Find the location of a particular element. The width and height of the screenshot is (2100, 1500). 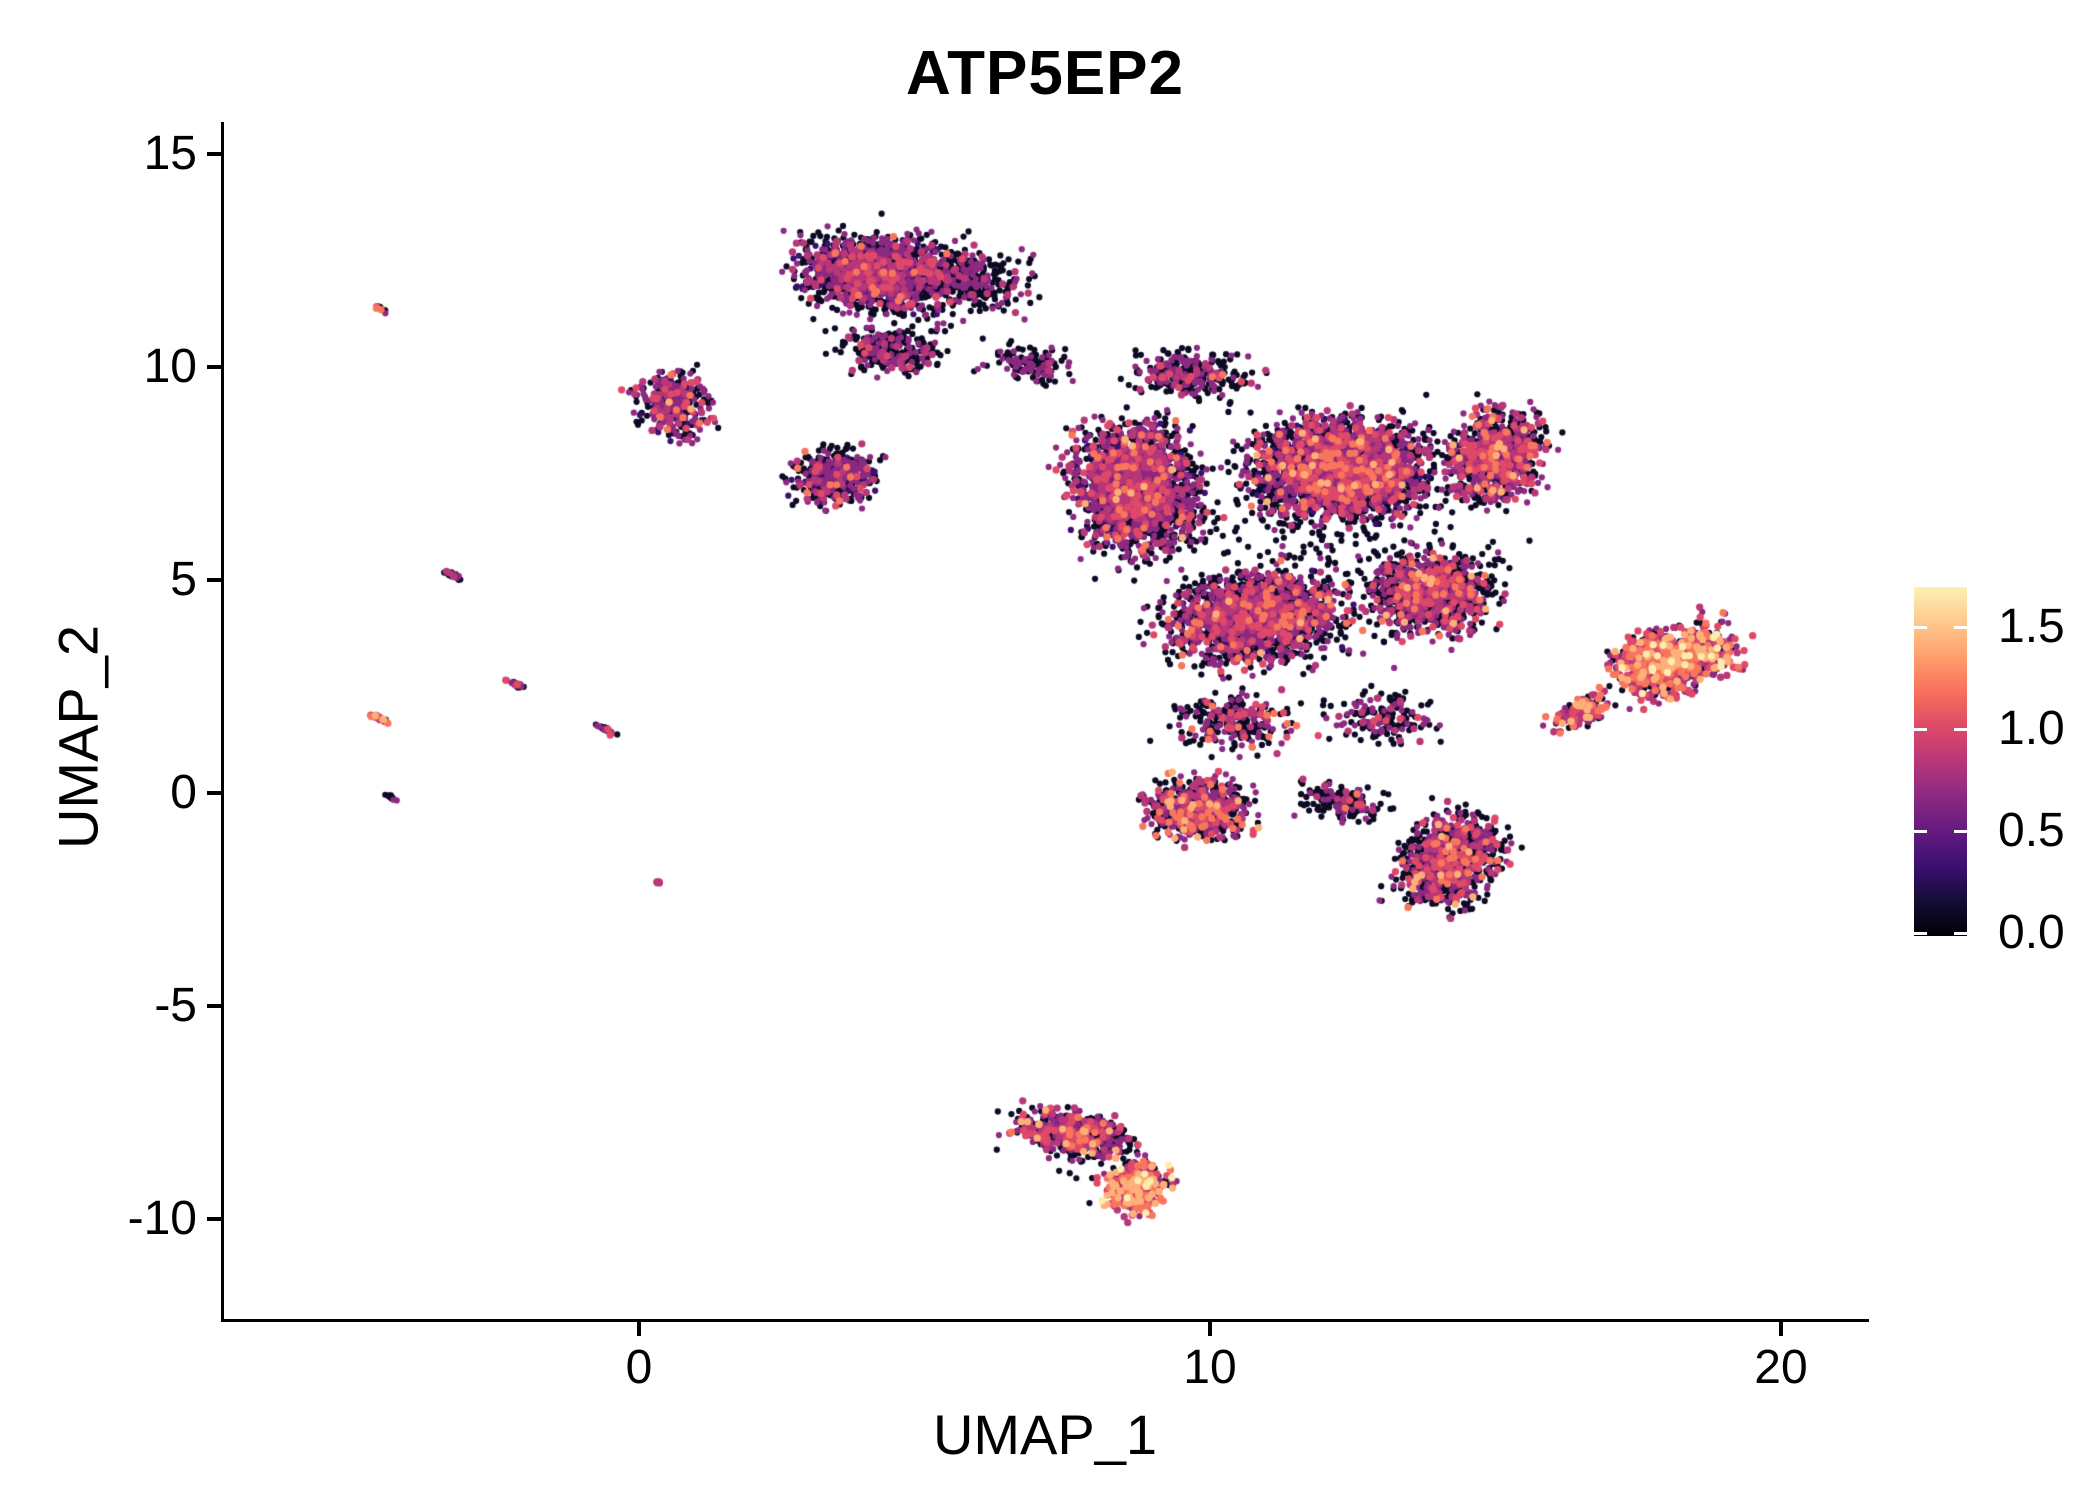

x-axis-title: UMAP_1 is located at coordinates (1045, 1434).